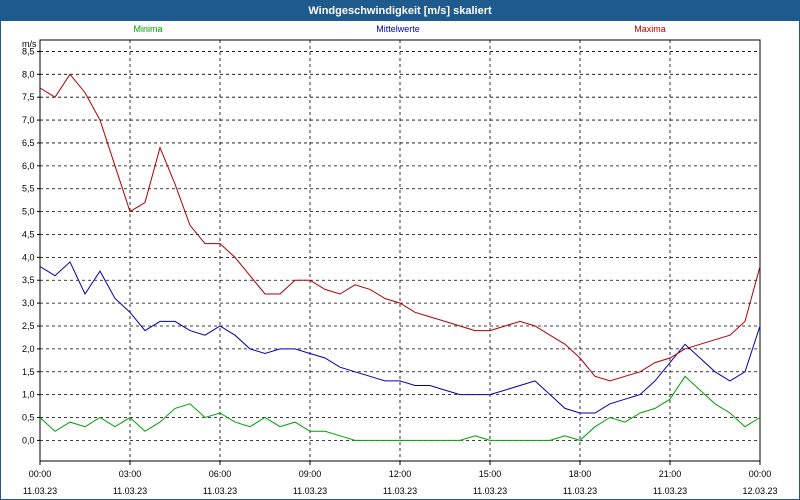 The image size is (800, 500). Describe the element at coordinates (398, 29) in the screenshot. I see `legend-mittelwerte: Mittelwerte` at that location.